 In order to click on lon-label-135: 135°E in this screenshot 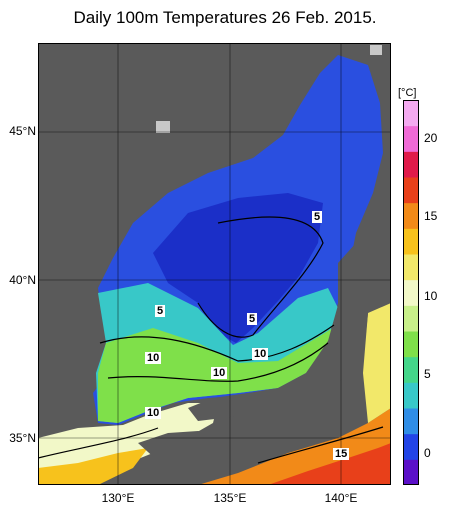, I will do `click(230, 498)`.